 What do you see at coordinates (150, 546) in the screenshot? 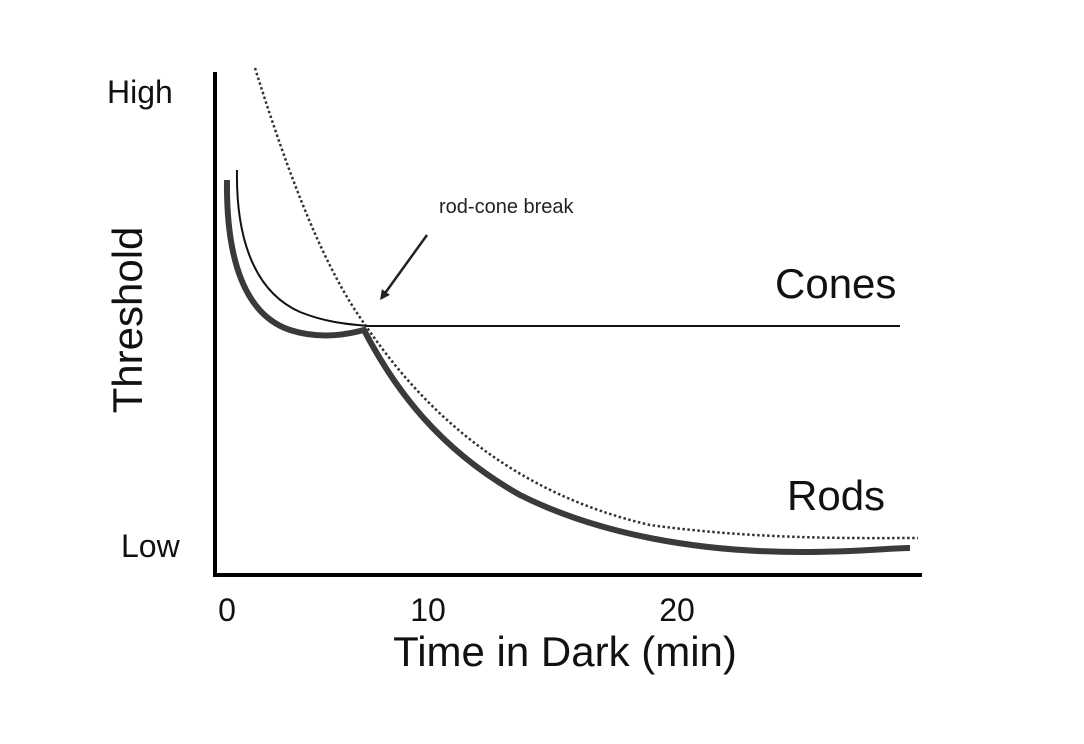
I see `y-tick-low: Low` at bounding box center [150, 546].